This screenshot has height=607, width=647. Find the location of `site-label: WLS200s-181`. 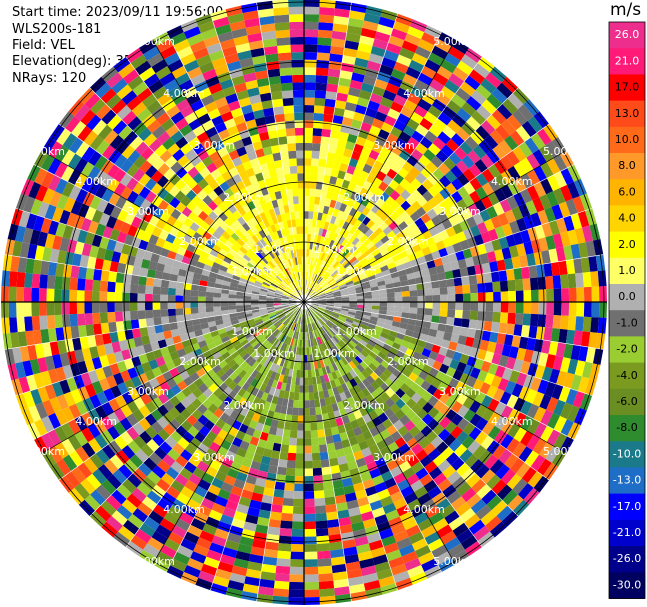

site-label: WLS200s-181 is located at coordinates (57, 29).